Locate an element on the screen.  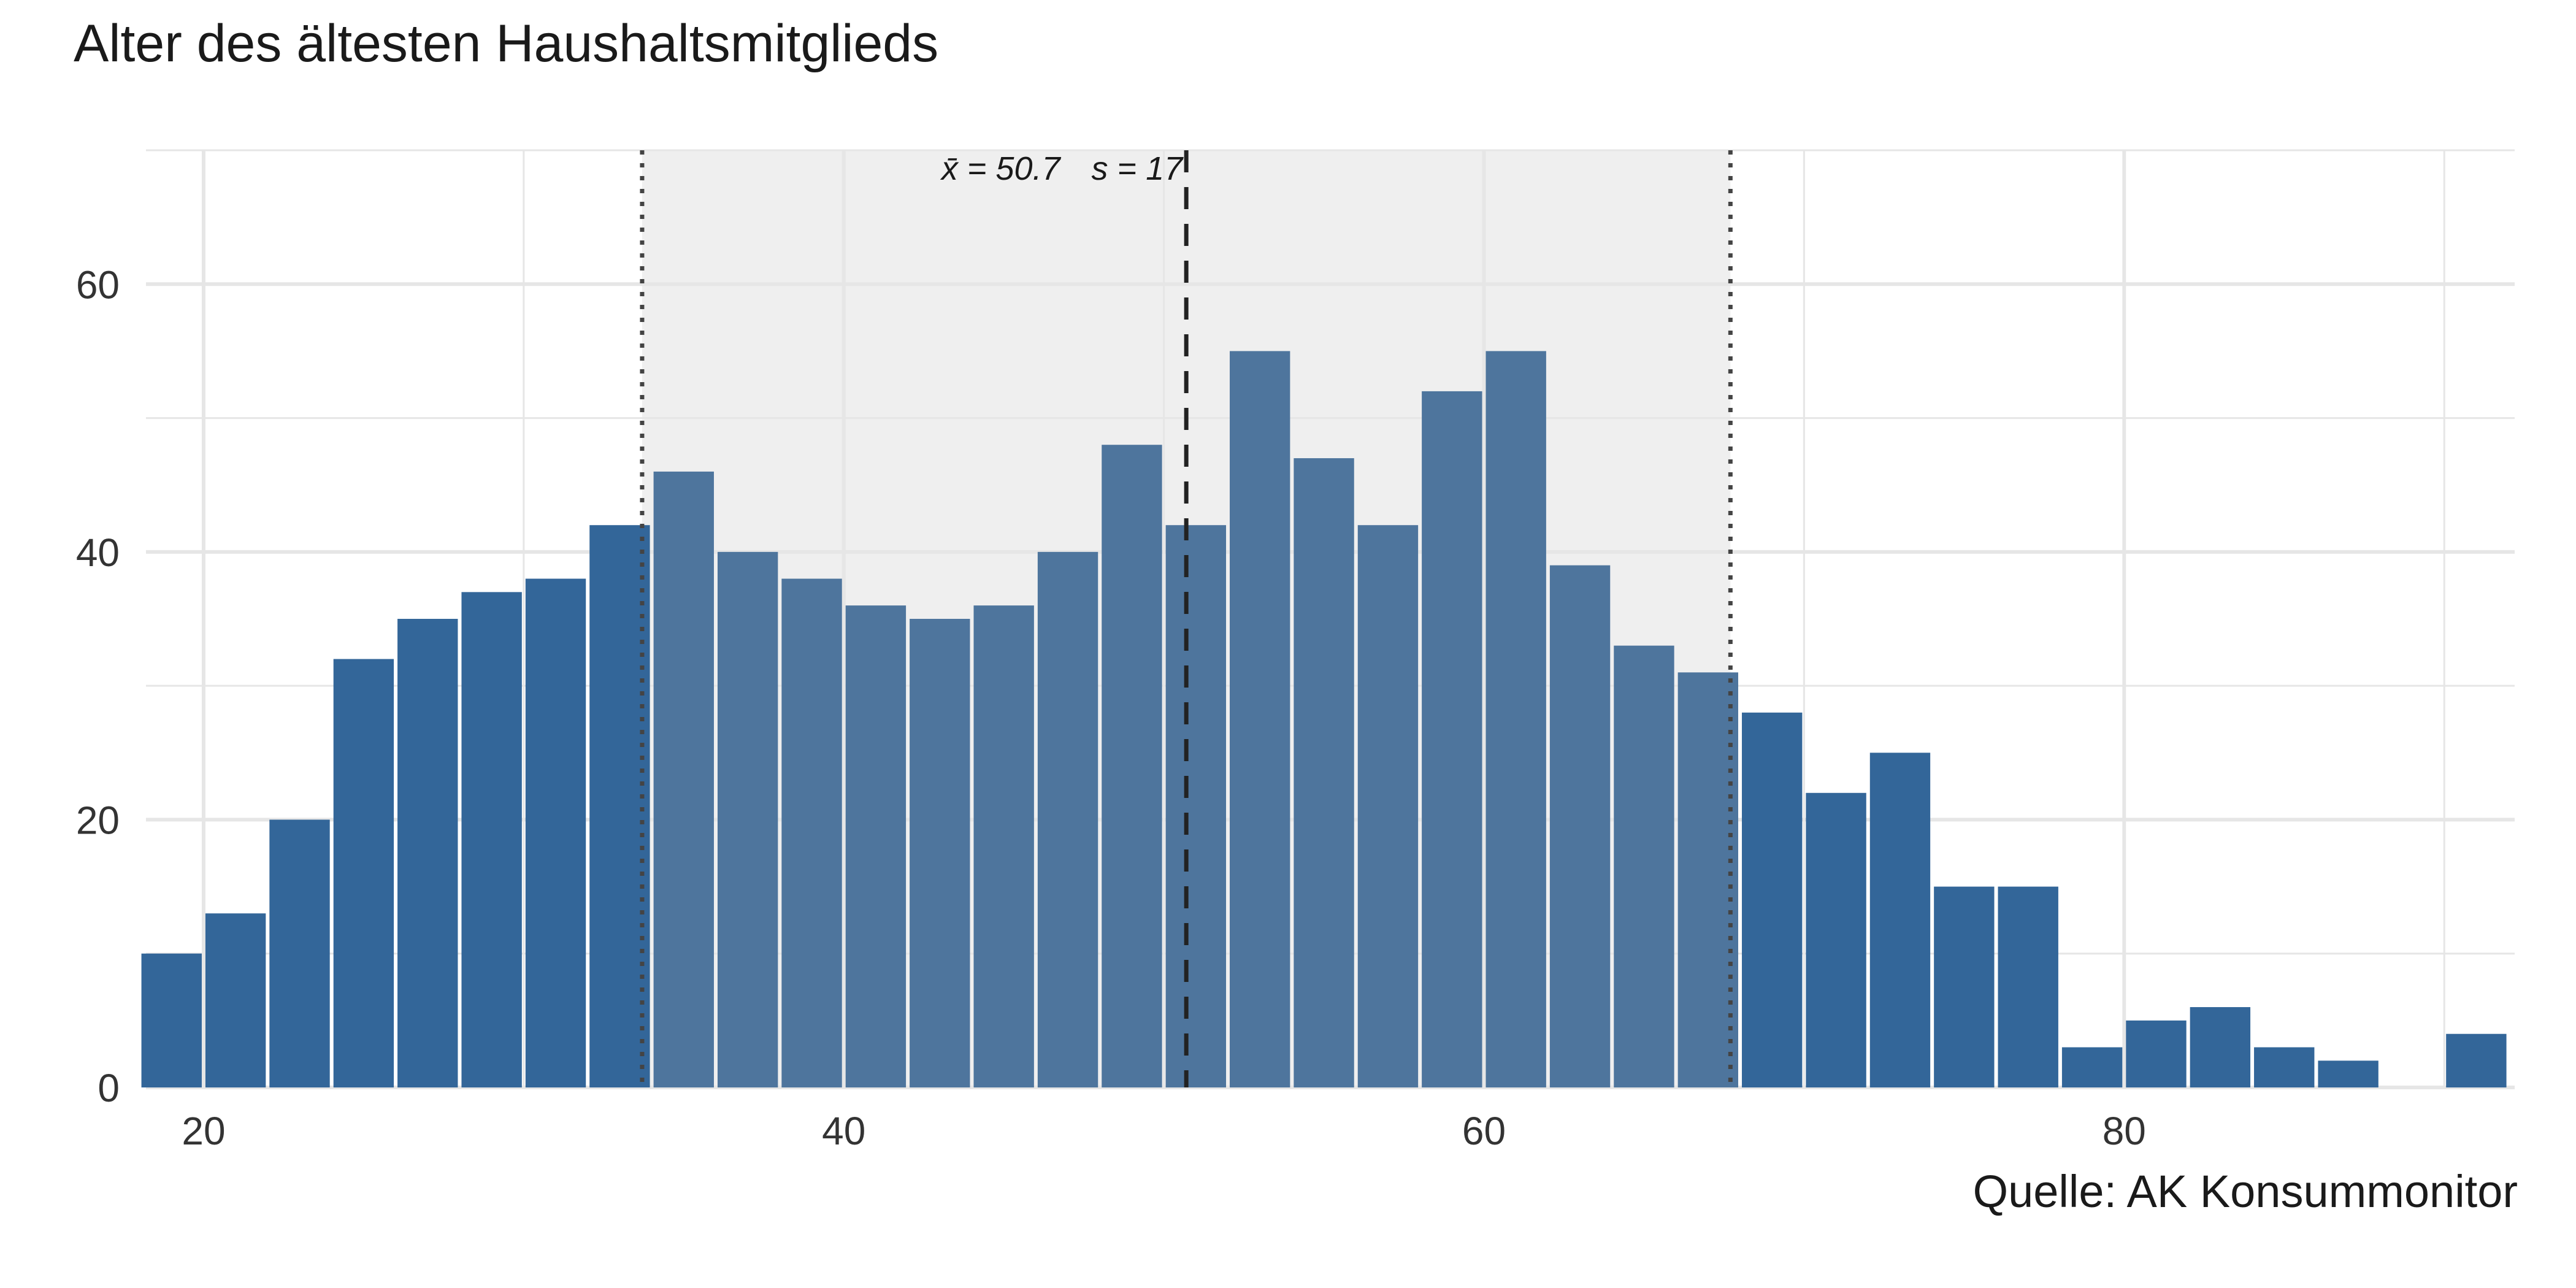
y-tick-label: 20 is located at coordinates (98, 820).